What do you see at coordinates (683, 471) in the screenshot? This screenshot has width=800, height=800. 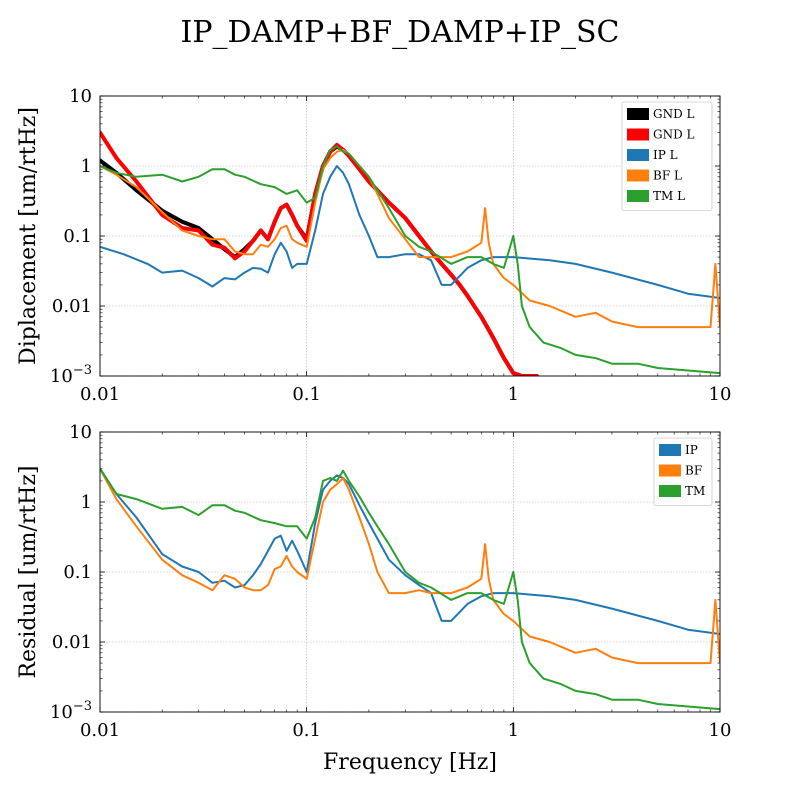 I see `legend: IP BF TM` at bounding box center [683, 471].